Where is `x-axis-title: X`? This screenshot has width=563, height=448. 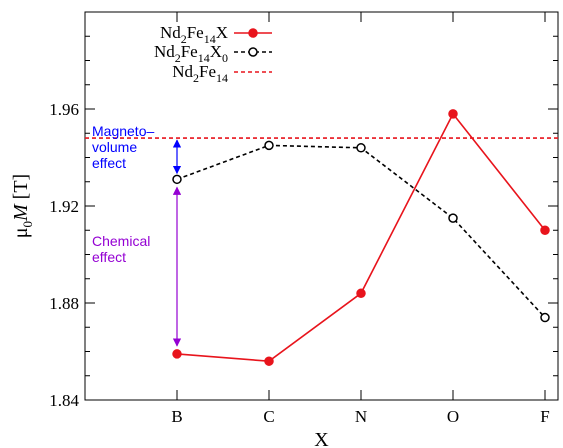
x-axis-title: X is located at coordinates (321, 438).